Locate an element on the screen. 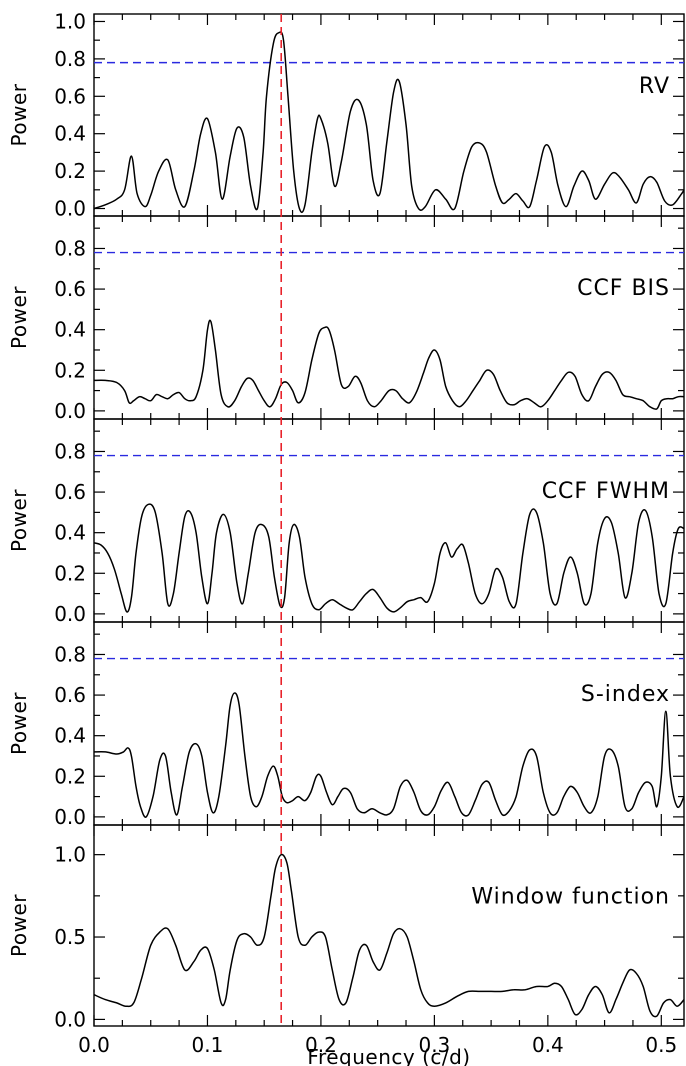  x-tick-label: 0.2 is located at coordinates (321, 1045).